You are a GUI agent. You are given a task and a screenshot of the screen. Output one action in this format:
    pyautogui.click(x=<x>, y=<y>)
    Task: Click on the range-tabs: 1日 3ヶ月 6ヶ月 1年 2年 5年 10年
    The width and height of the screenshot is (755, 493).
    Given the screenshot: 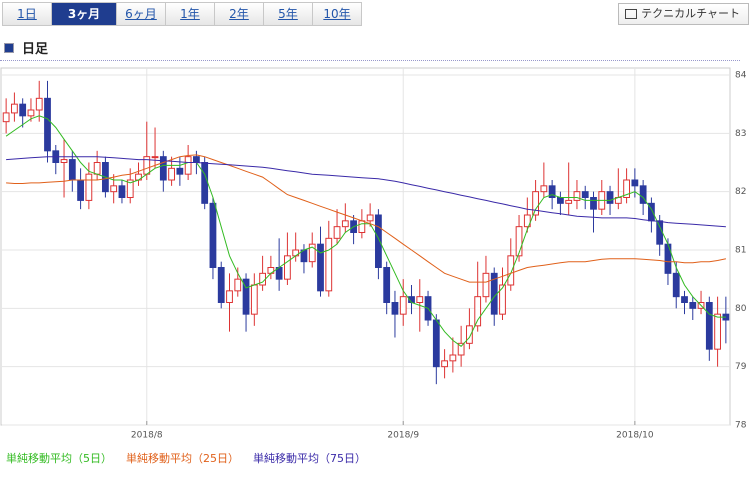 What is the action you would take?
    pyautogui.click(x=182, y=14)
    